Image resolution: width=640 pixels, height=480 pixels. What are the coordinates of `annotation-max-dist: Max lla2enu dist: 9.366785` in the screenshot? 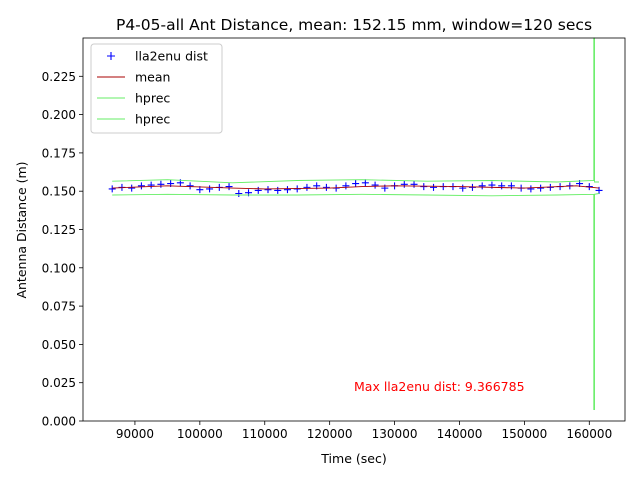 It's located at (439, 386).